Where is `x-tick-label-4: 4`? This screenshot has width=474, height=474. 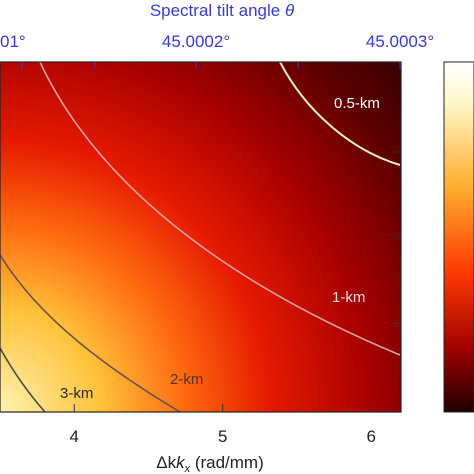 x-tick-label-4: 4 is located at coordinates (74, 436).